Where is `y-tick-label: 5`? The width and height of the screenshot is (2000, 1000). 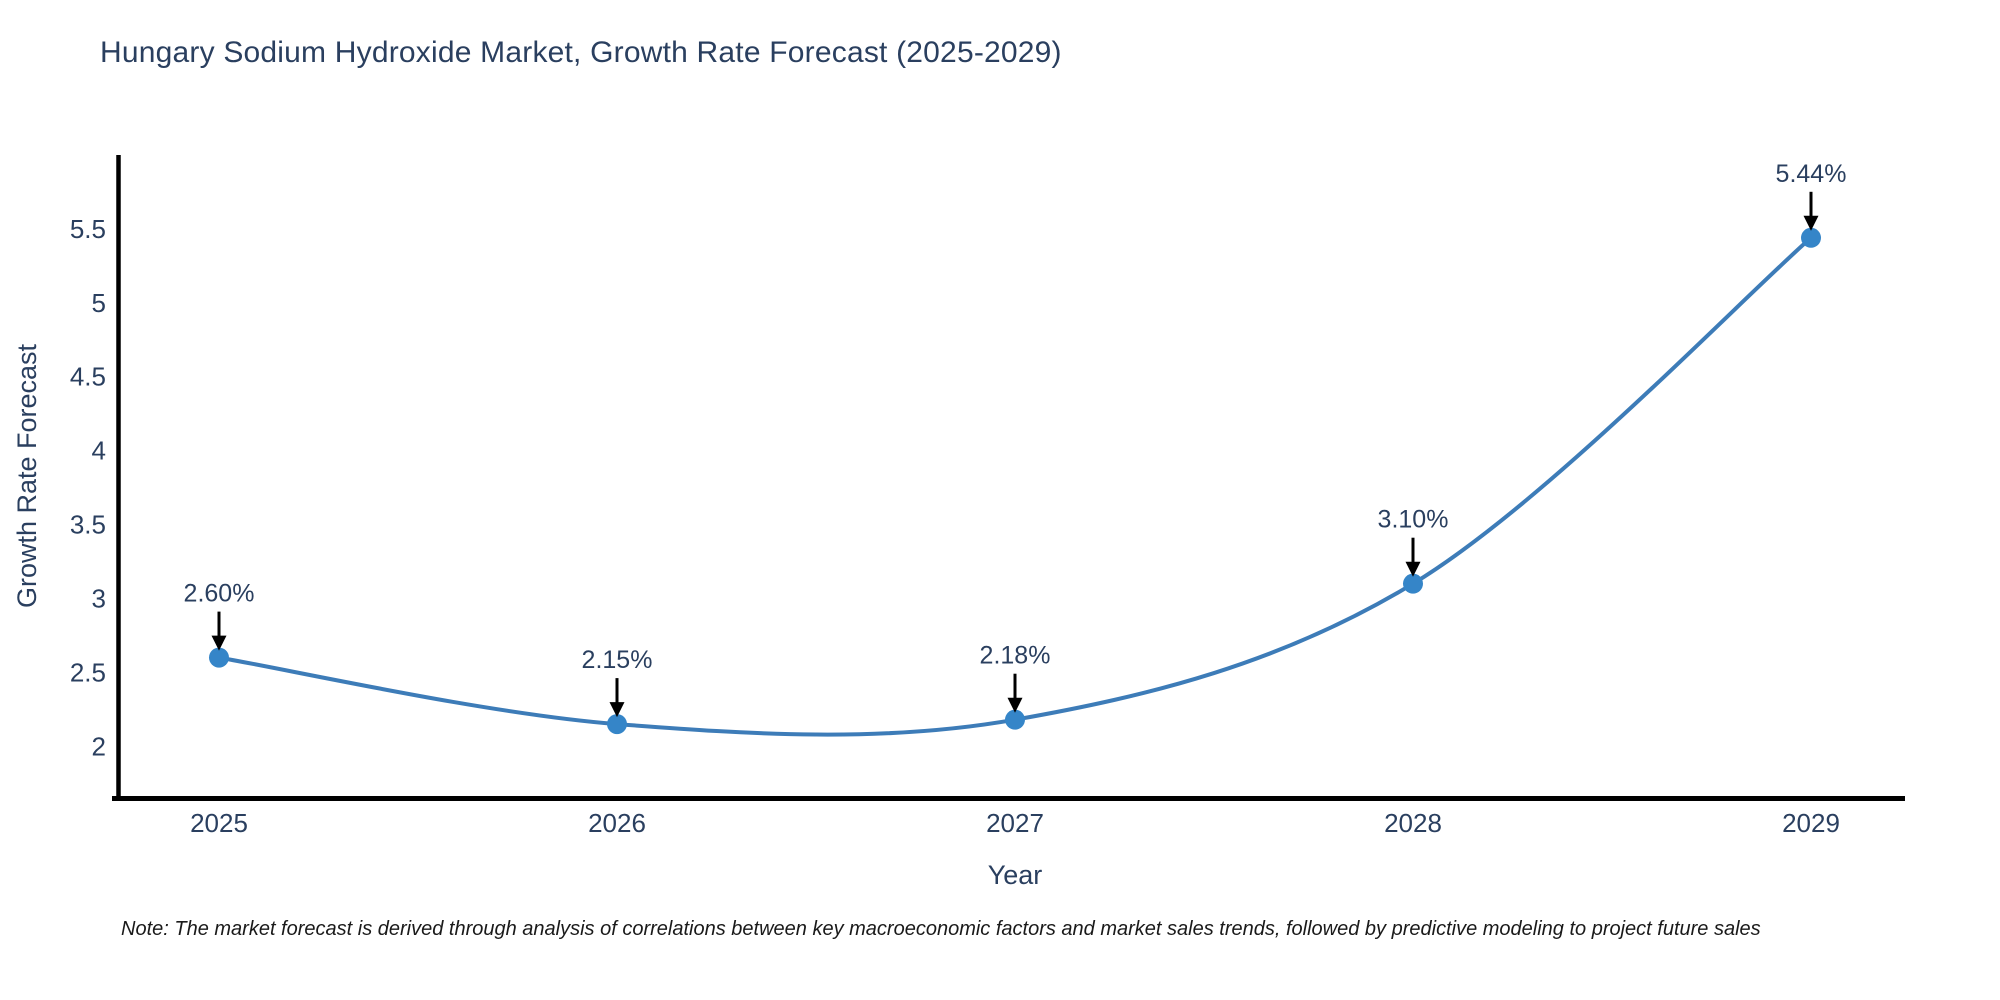 y-tick-label: 5 is located at coordinates (99, 303).